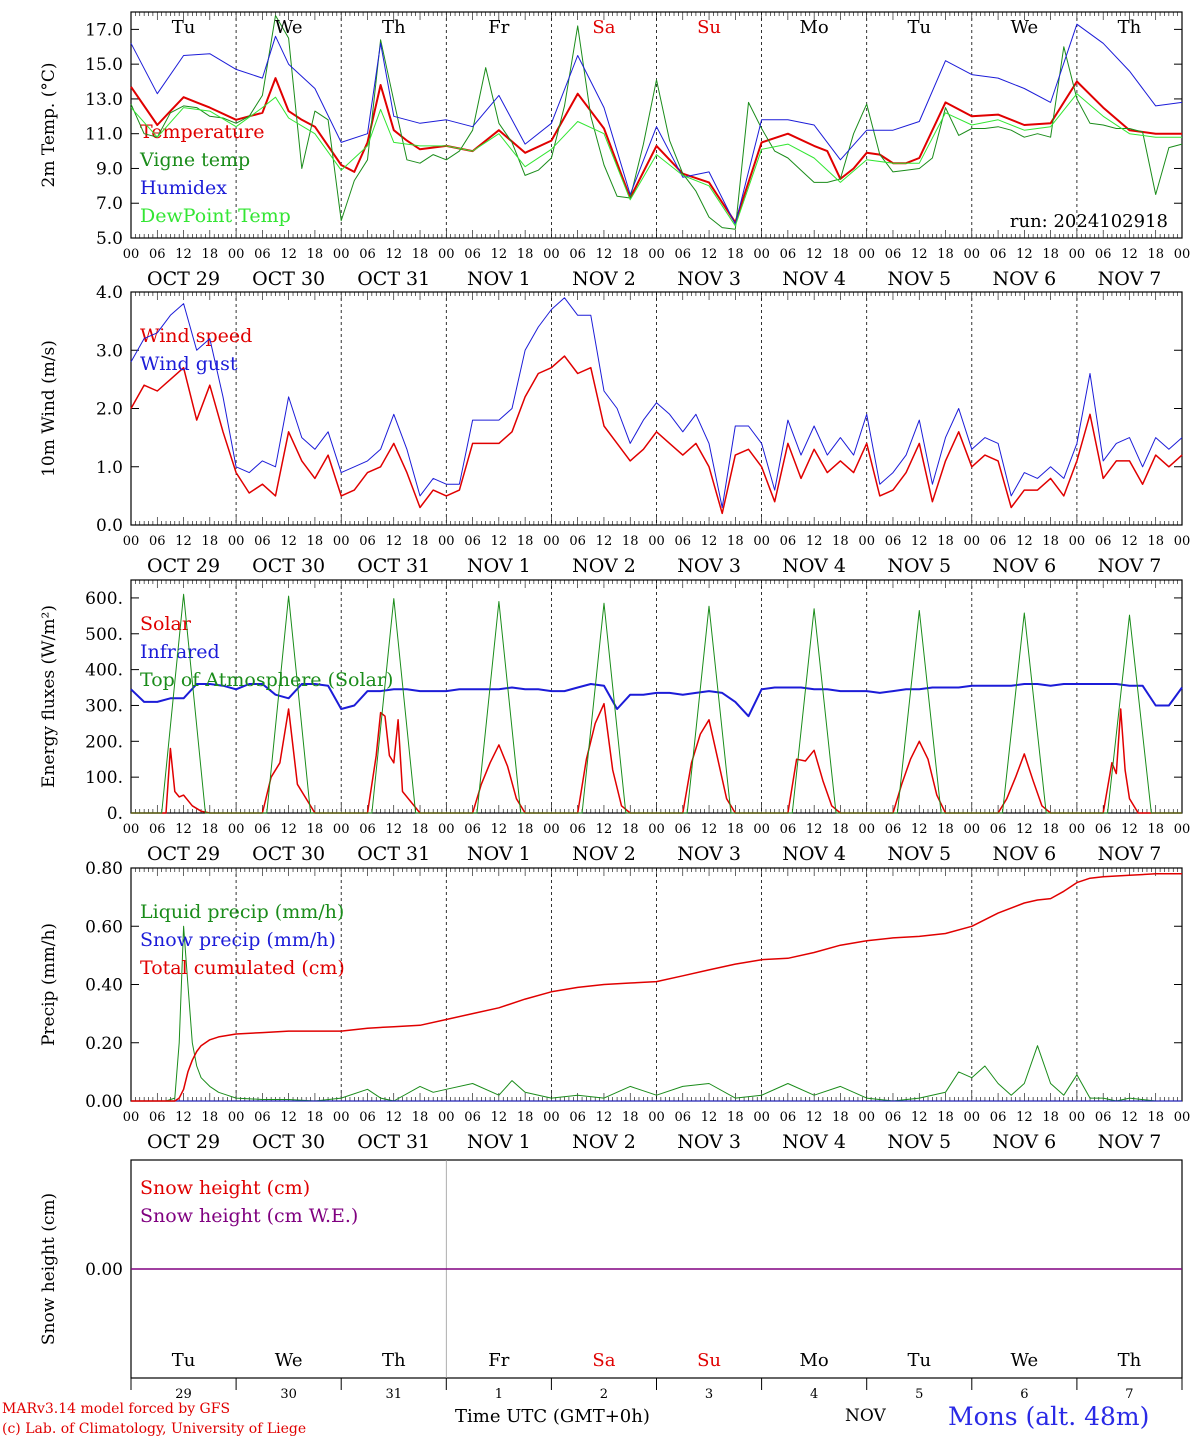  What do you see at coordinates (104, 706) in the screenshot?
I see `y-tick-label: 300.` at bounding box center [104, 706].